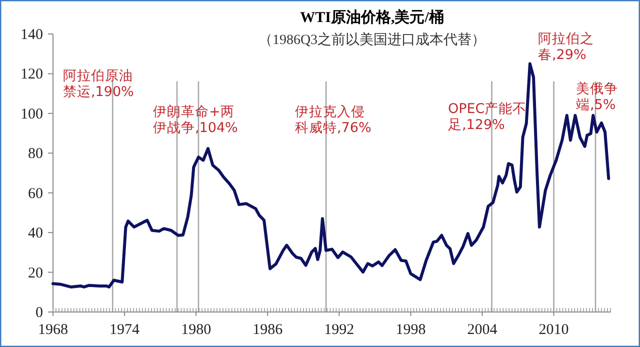  I want to click on annotation: 美俄争端,5%, so click(597, 97).